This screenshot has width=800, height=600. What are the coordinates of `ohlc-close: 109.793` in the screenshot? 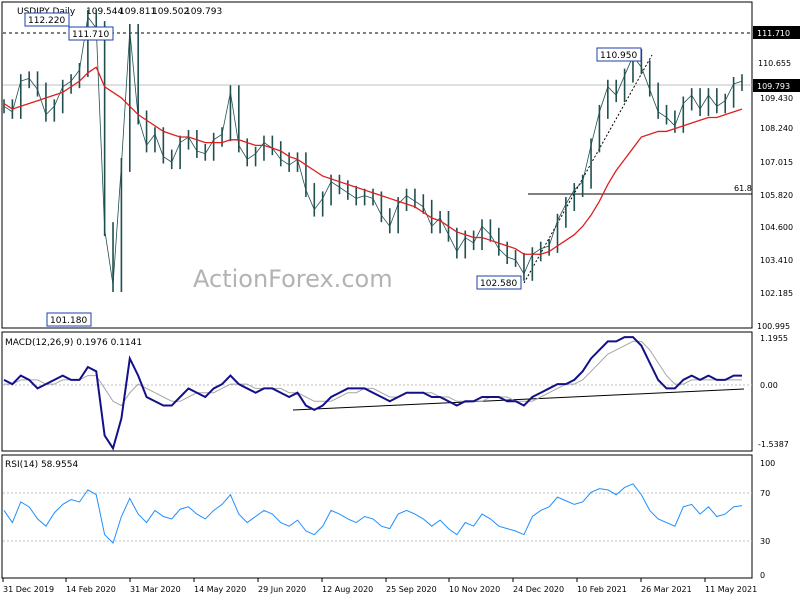 It's located at (203, 12).